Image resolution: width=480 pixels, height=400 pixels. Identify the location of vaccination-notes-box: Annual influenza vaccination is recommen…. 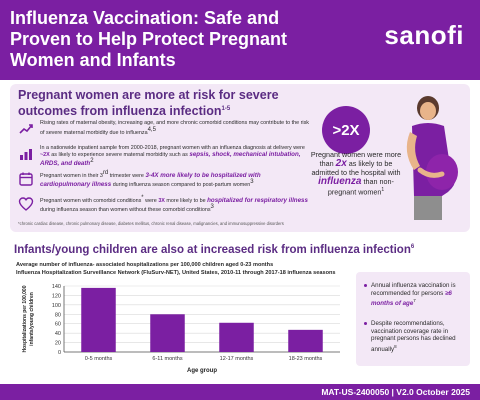
(413, 319).